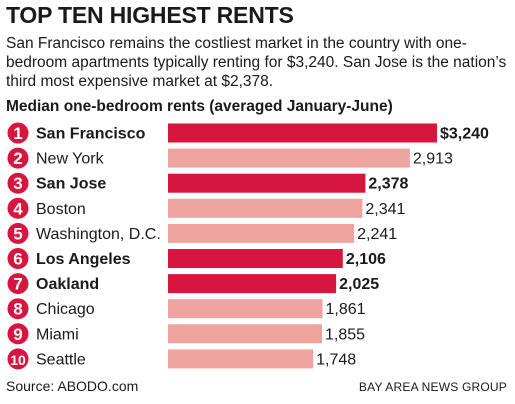  What do you see at coordinates (150, 15) in the screenshot?
I see `chart-title: TOP TEN HIGHEST RENTS` at bounding box center [150, 15].